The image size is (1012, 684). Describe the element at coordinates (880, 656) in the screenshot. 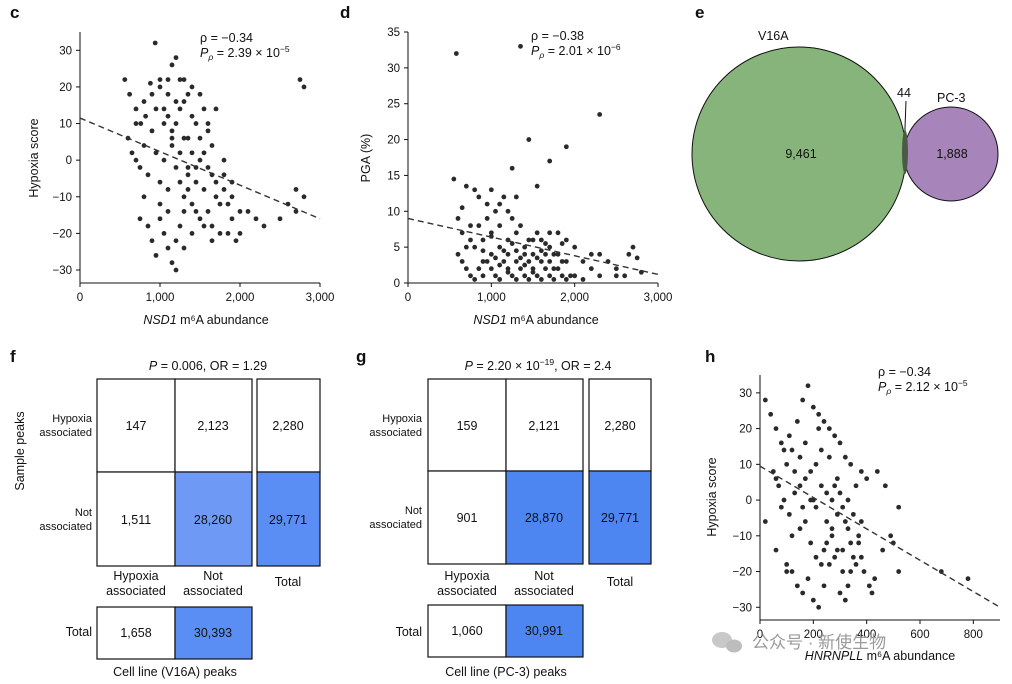

I see `h-x-axis-label: HNRNPLL m⁶A abundance` at that location.